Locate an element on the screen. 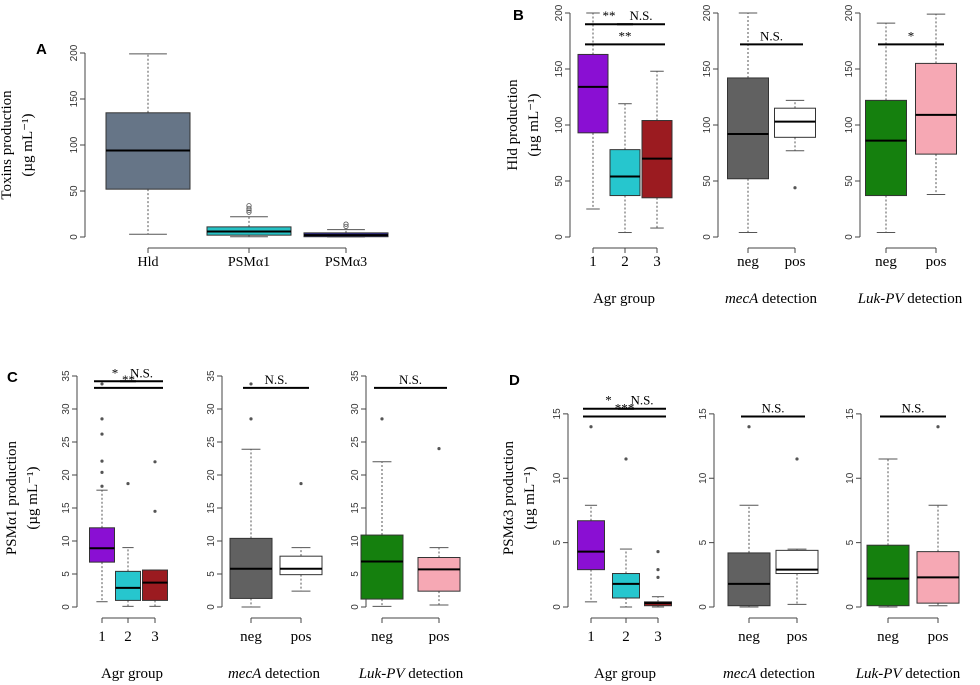 This screenshot has width=980, height=685. panel-b-sub2-x-axis-title: mecA detection is located at coordinates (771, 299).